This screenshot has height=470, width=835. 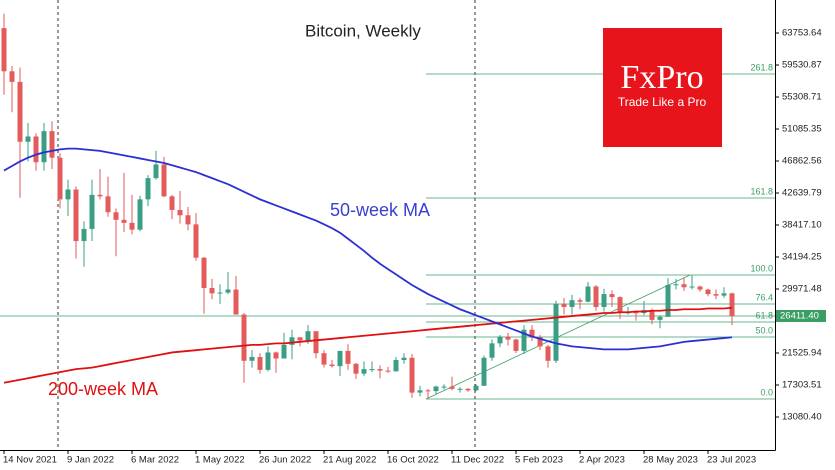 I want to click on price-label-box, so click(x=801, y=315).